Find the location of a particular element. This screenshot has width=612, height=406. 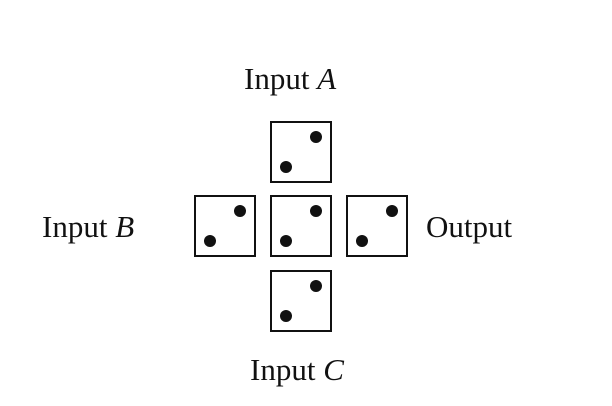

cell-input-a is located at coordinates (301, 152).